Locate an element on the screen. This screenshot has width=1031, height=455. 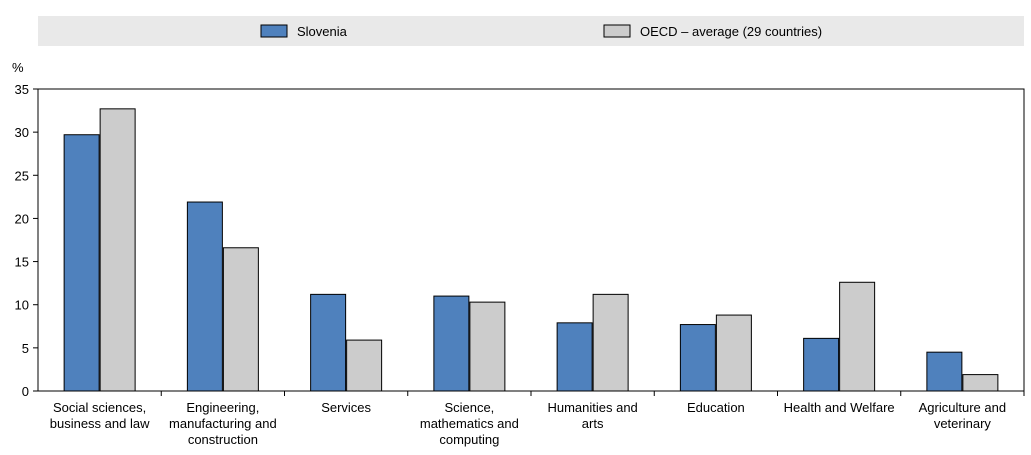
y-tick-label: 35 is located at coordinates (22, 89).